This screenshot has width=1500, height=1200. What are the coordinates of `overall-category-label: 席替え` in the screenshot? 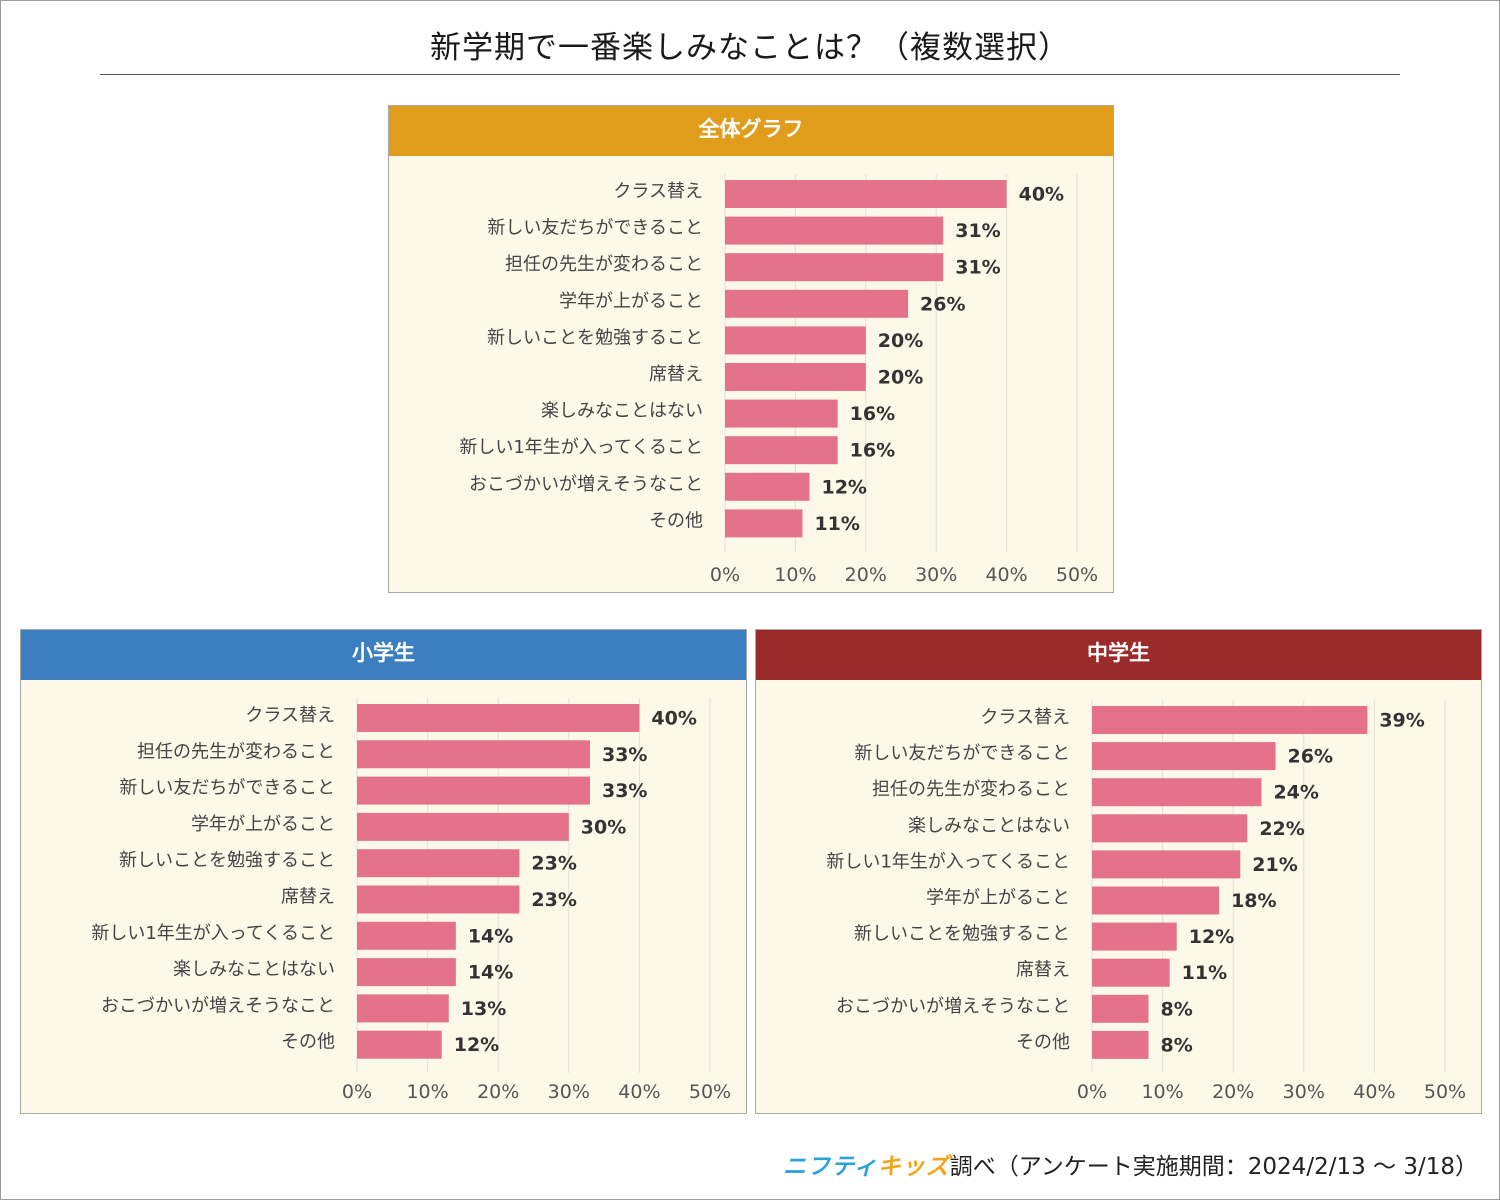 It's located at (676, 374).